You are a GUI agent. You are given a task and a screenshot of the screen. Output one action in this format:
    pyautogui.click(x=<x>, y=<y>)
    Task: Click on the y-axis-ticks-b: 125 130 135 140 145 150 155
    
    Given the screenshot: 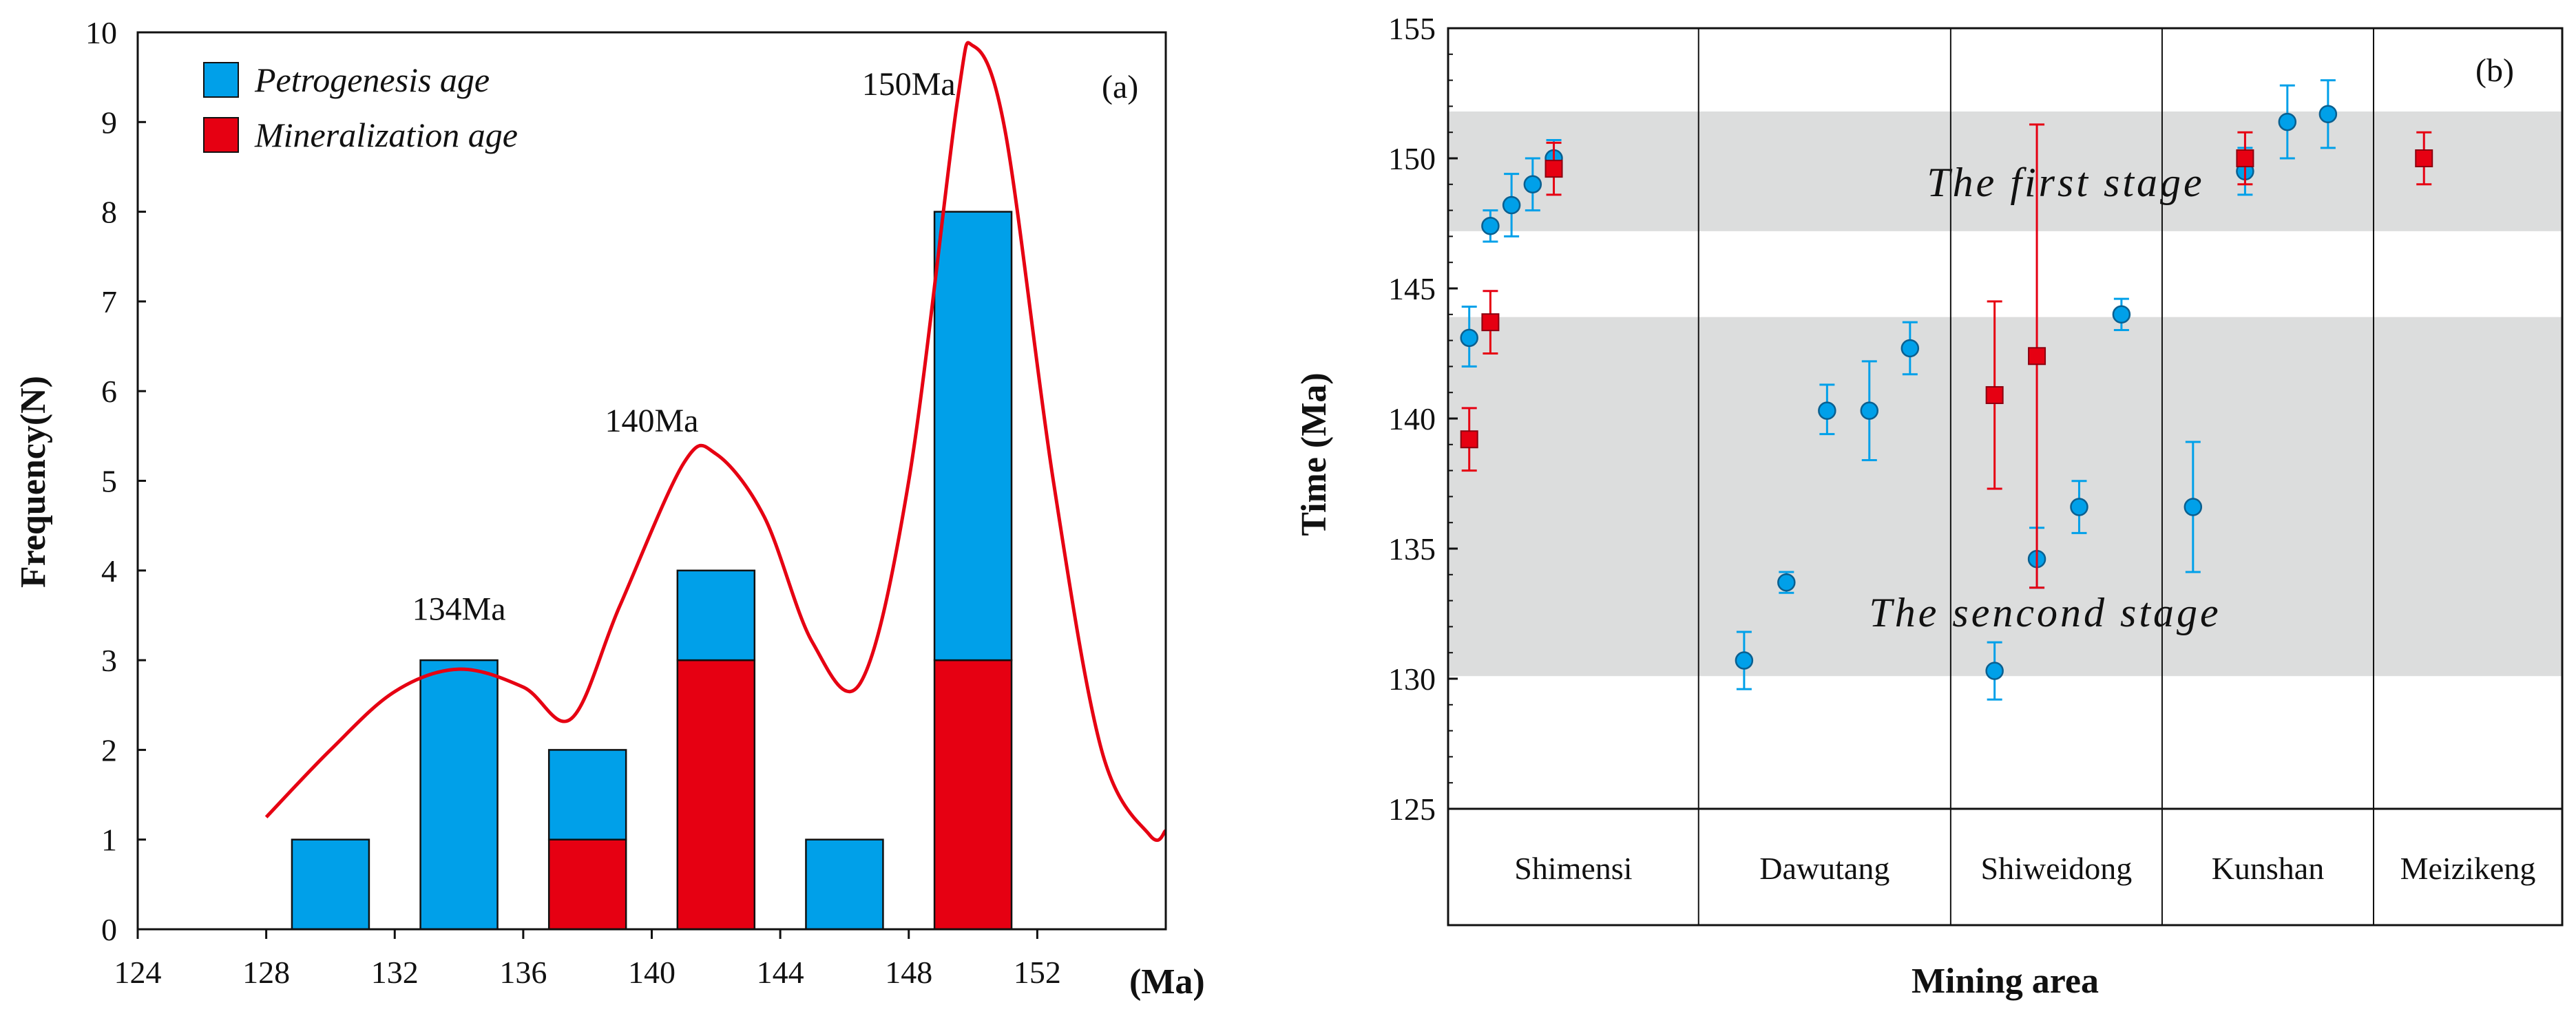 What is the action you would take?
    pyautogui.click(x=1423, y=419)
    